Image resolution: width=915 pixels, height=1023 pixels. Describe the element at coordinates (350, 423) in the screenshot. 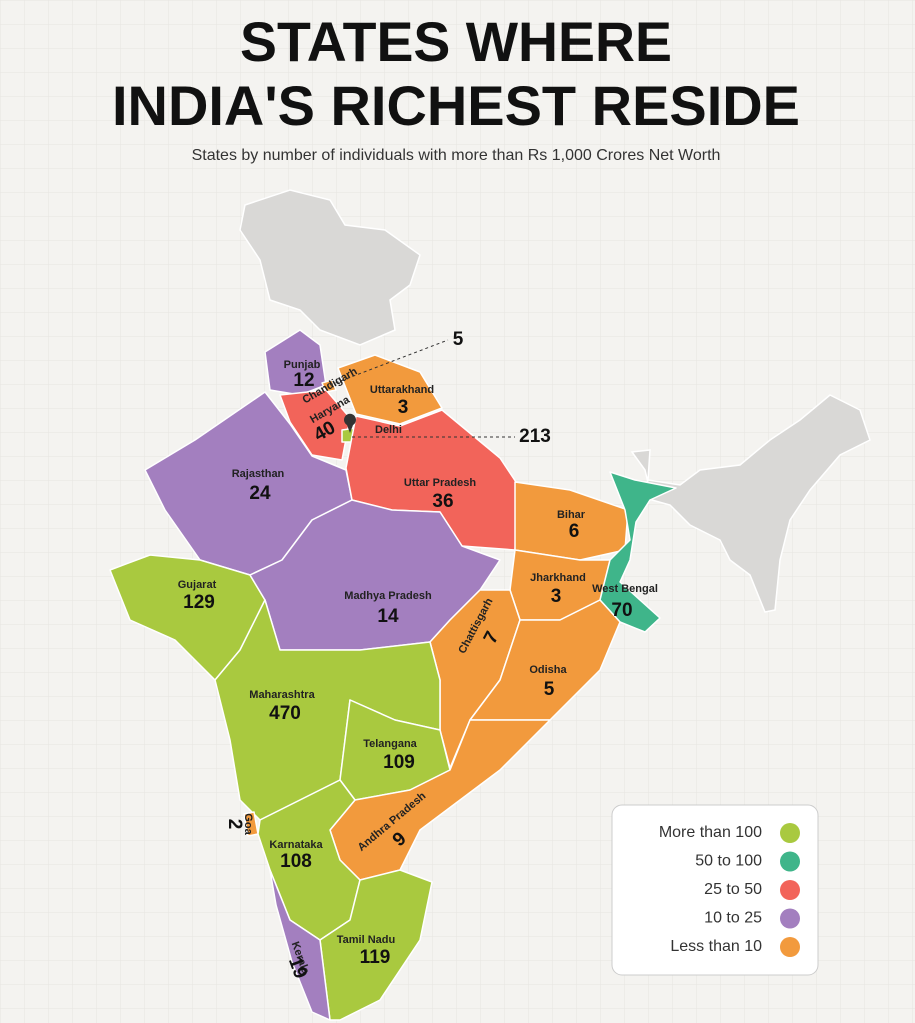

I see `delhi-pin` at that location.